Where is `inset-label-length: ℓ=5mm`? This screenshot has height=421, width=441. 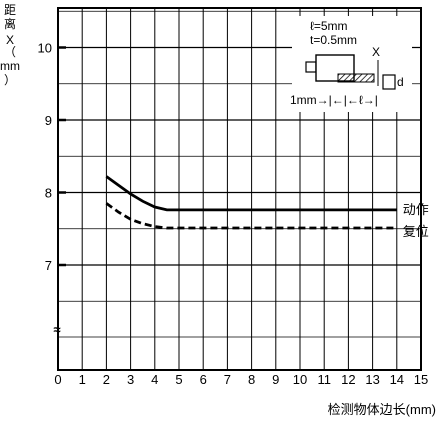 inset-label-length: ℓ=5mm is located at coordinates (329, 26).